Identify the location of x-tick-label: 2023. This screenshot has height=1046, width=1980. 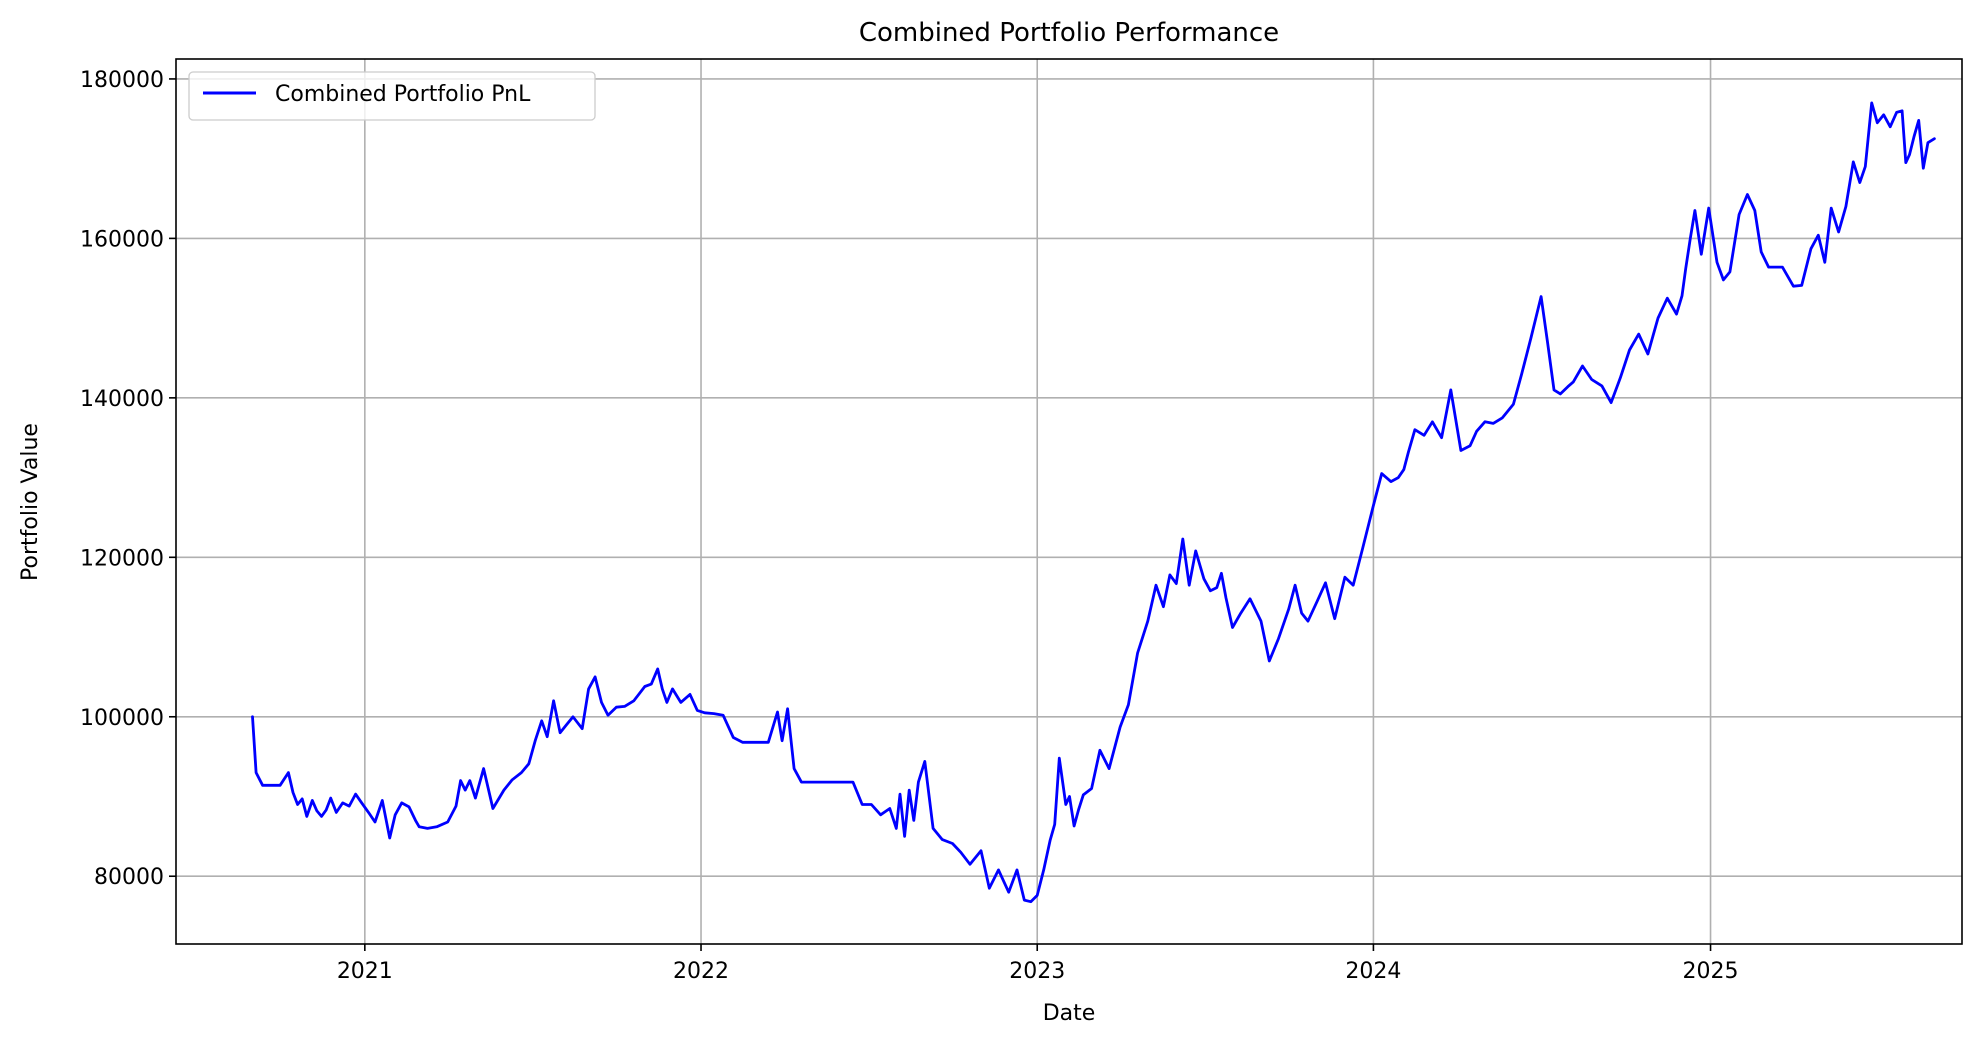
(1037, 971).